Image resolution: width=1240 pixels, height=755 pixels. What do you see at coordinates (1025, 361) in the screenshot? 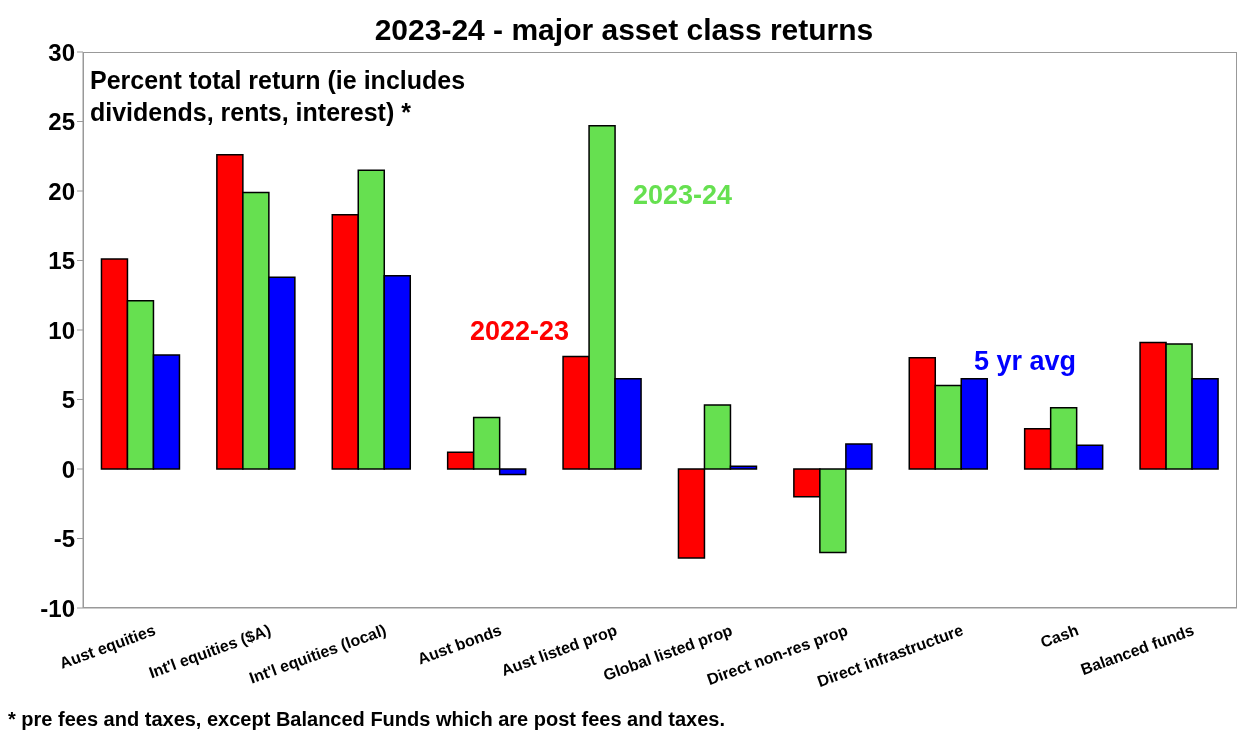
I see `series-label: 5 yr avg` at bounding box center [1025, 361].